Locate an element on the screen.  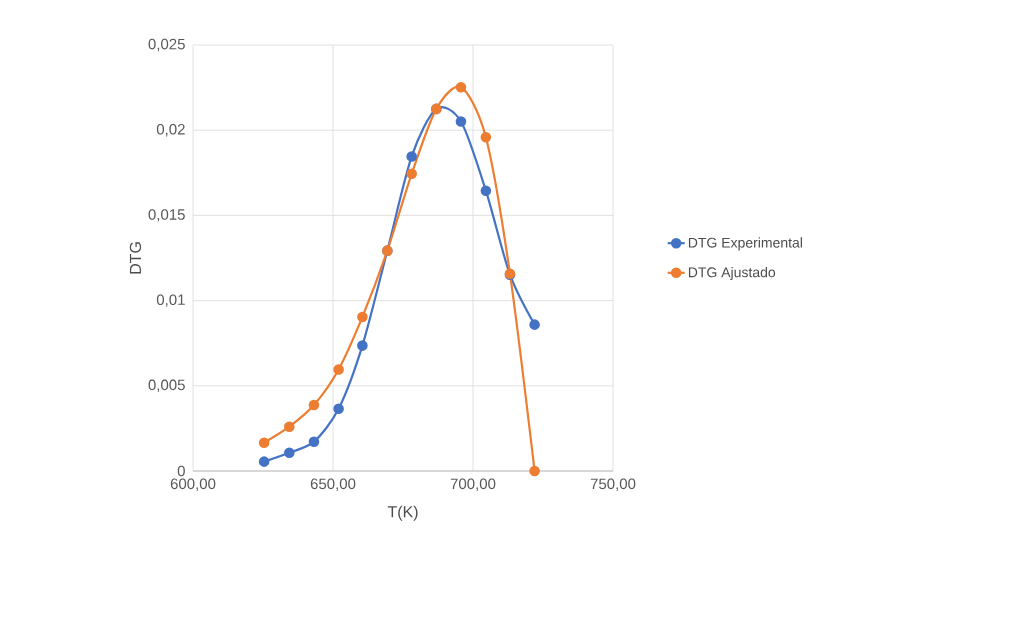
y-tick-label: 0,005 is located at coordinates (166, 385).